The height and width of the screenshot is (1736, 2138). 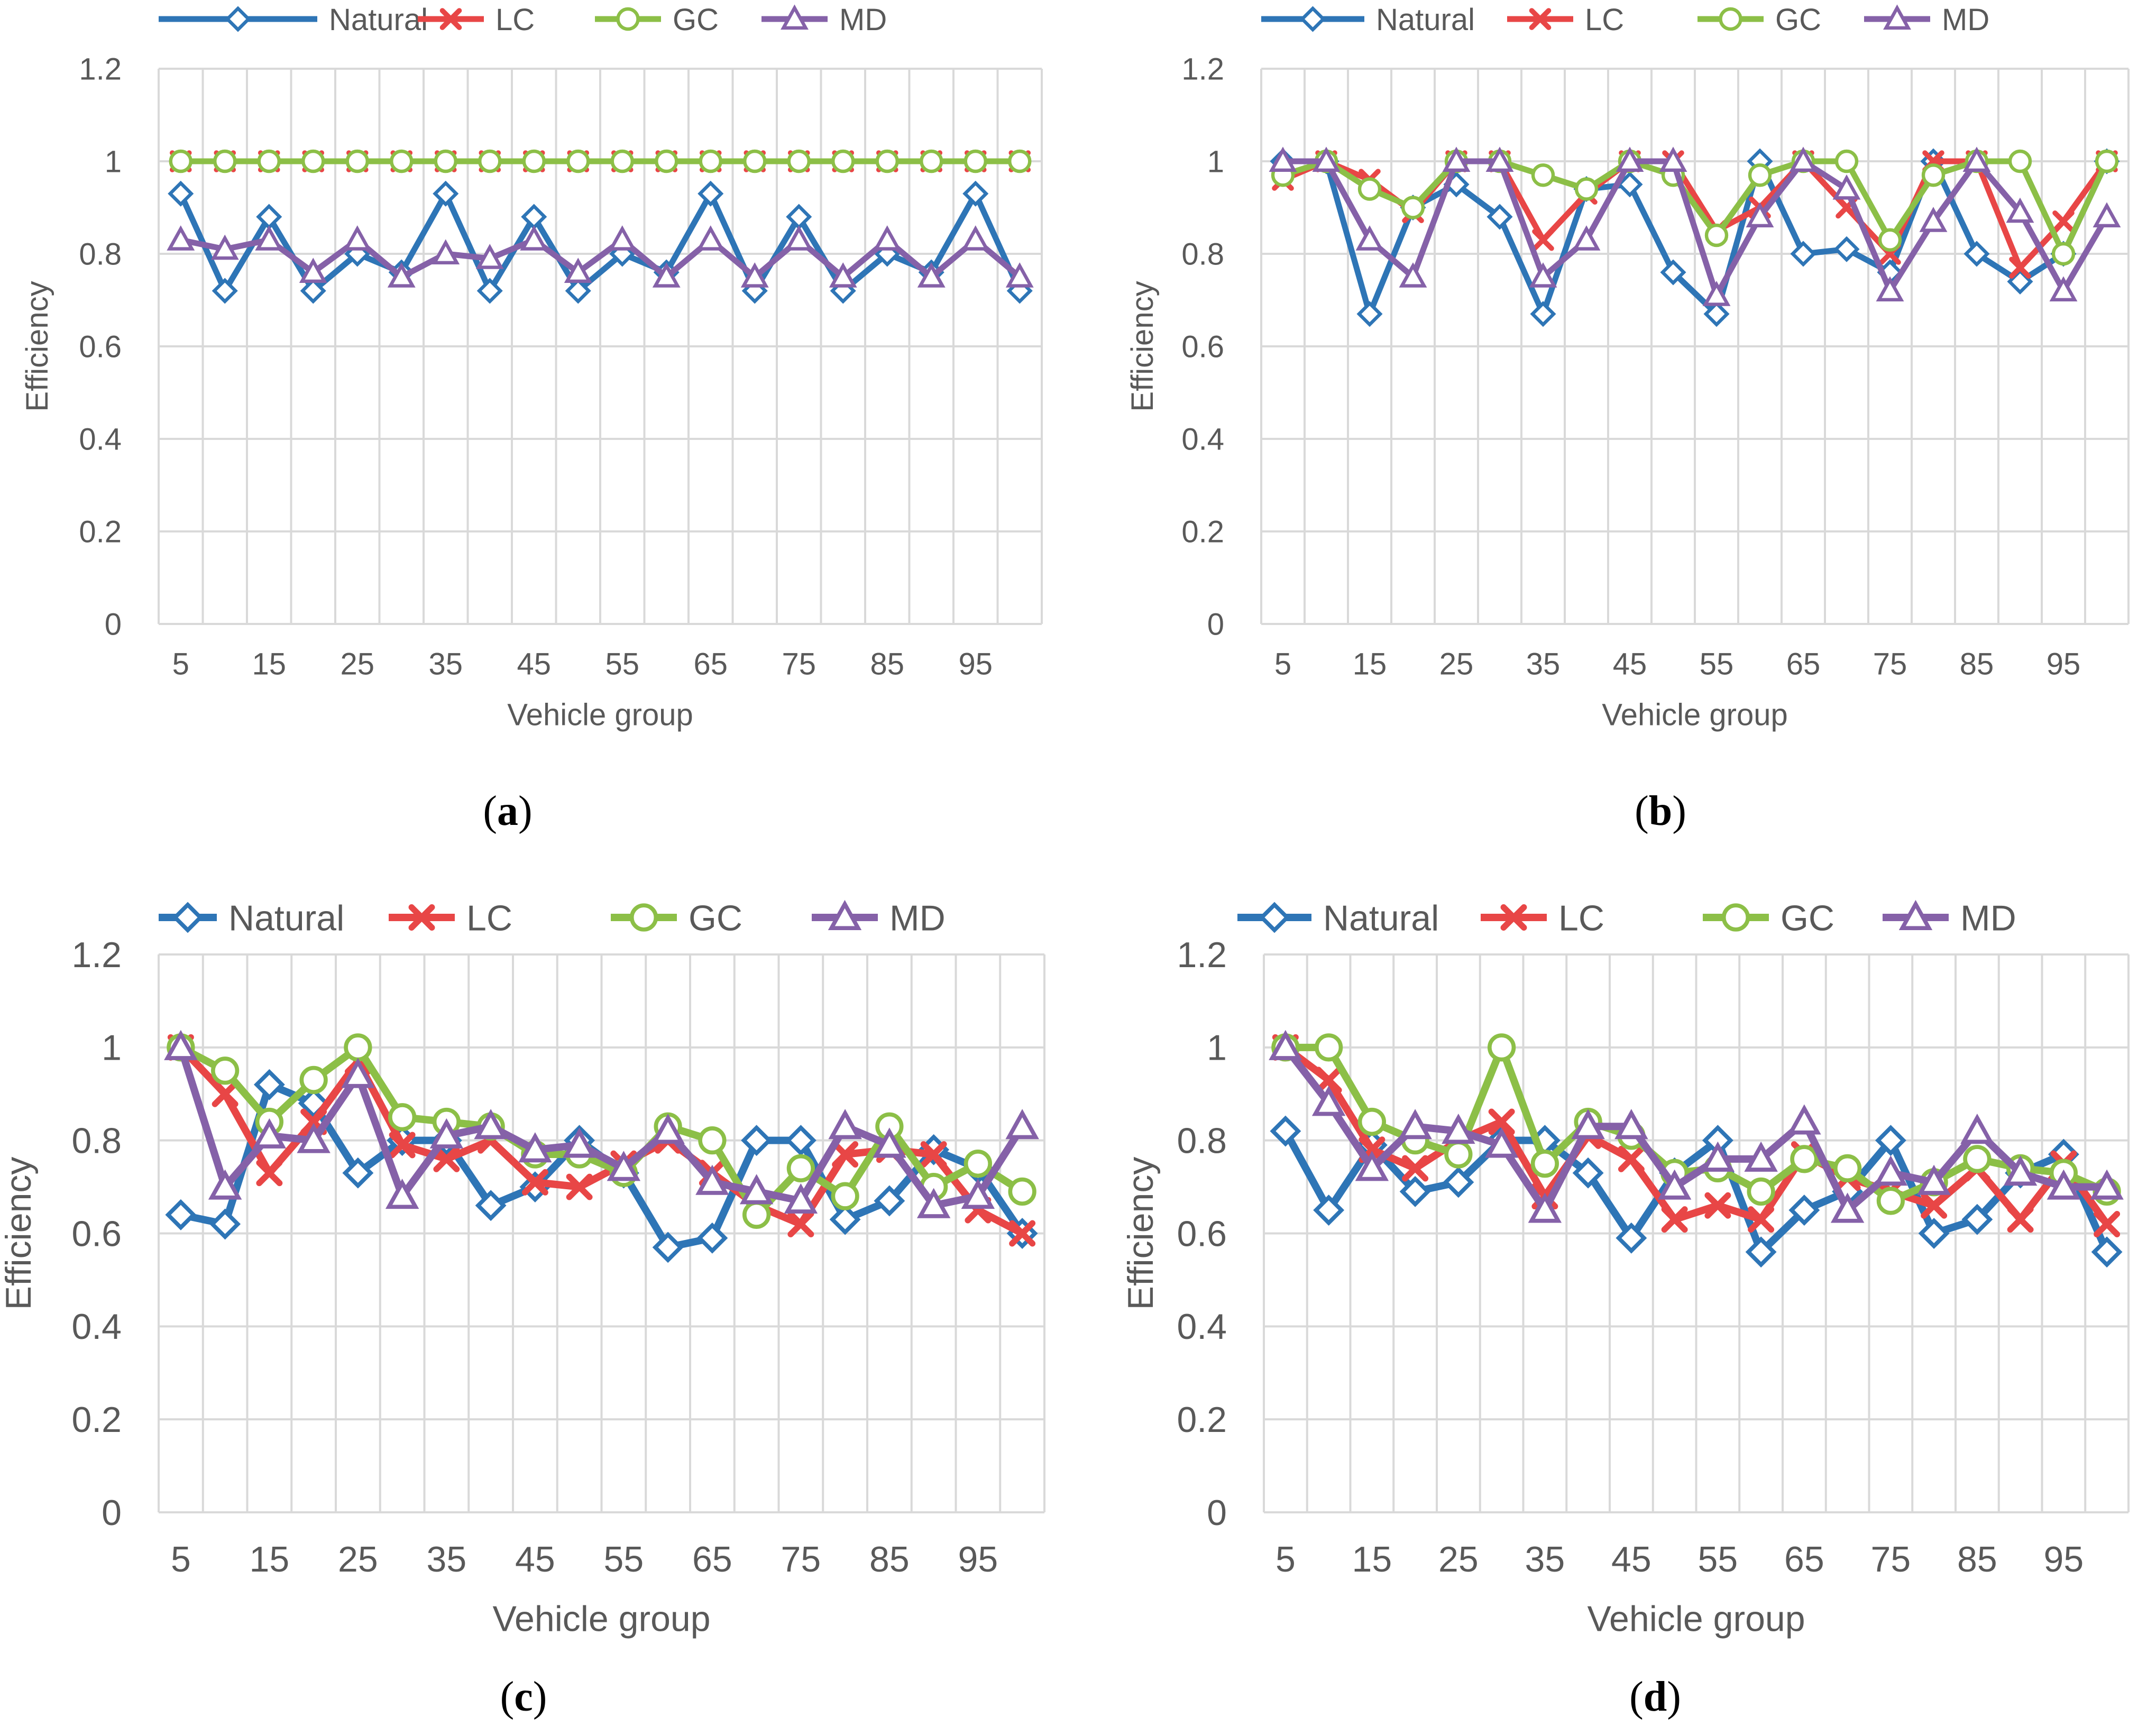 What do you see at coordinates (100, 346) in the screenshot?
I see `y-tick-label: 0.6` at bounding box center [100, 346].